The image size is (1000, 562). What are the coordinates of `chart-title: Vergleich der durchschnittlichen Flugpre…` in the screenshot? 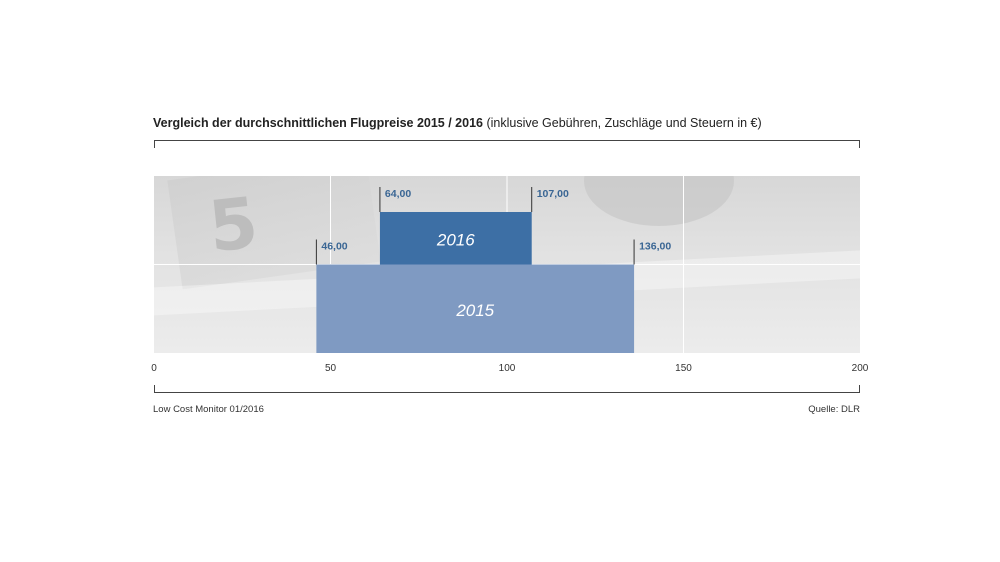 It's located at (457, 123).